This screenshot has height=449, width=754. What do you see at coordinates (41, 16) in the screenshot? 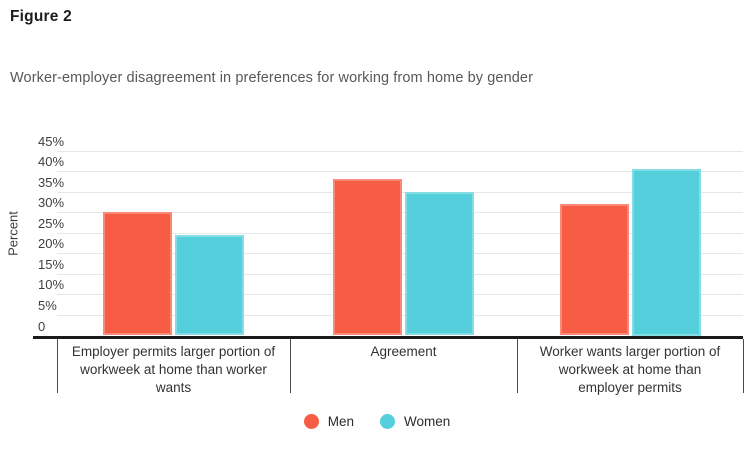
I see `figure-label: Figure 2` at bounding box center [41, 16].